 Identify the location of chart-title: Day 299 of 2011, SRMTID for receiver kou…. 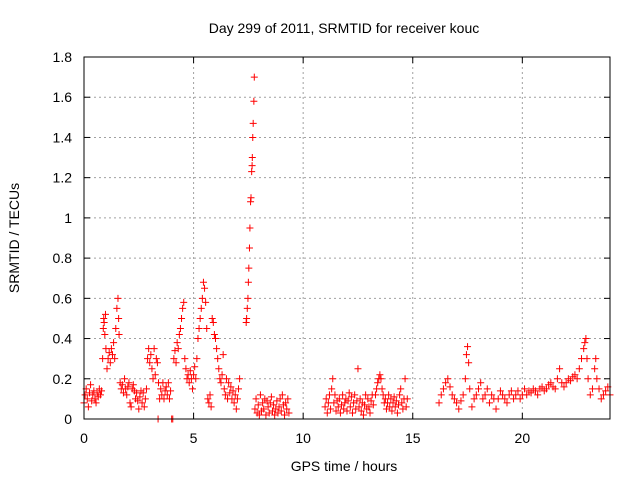
(344, 28).